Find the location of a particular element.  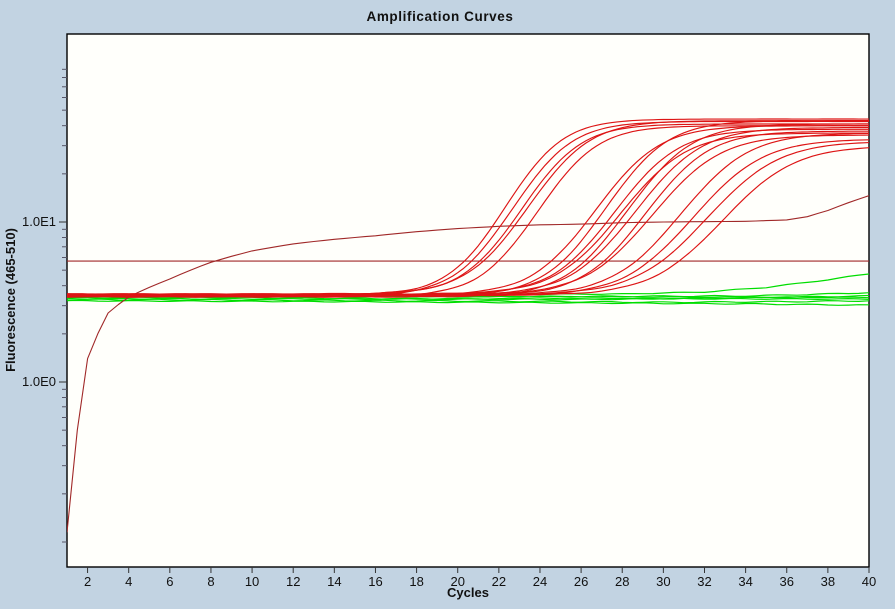

x-tick-label: 10 is located at coordinates (252, 581).